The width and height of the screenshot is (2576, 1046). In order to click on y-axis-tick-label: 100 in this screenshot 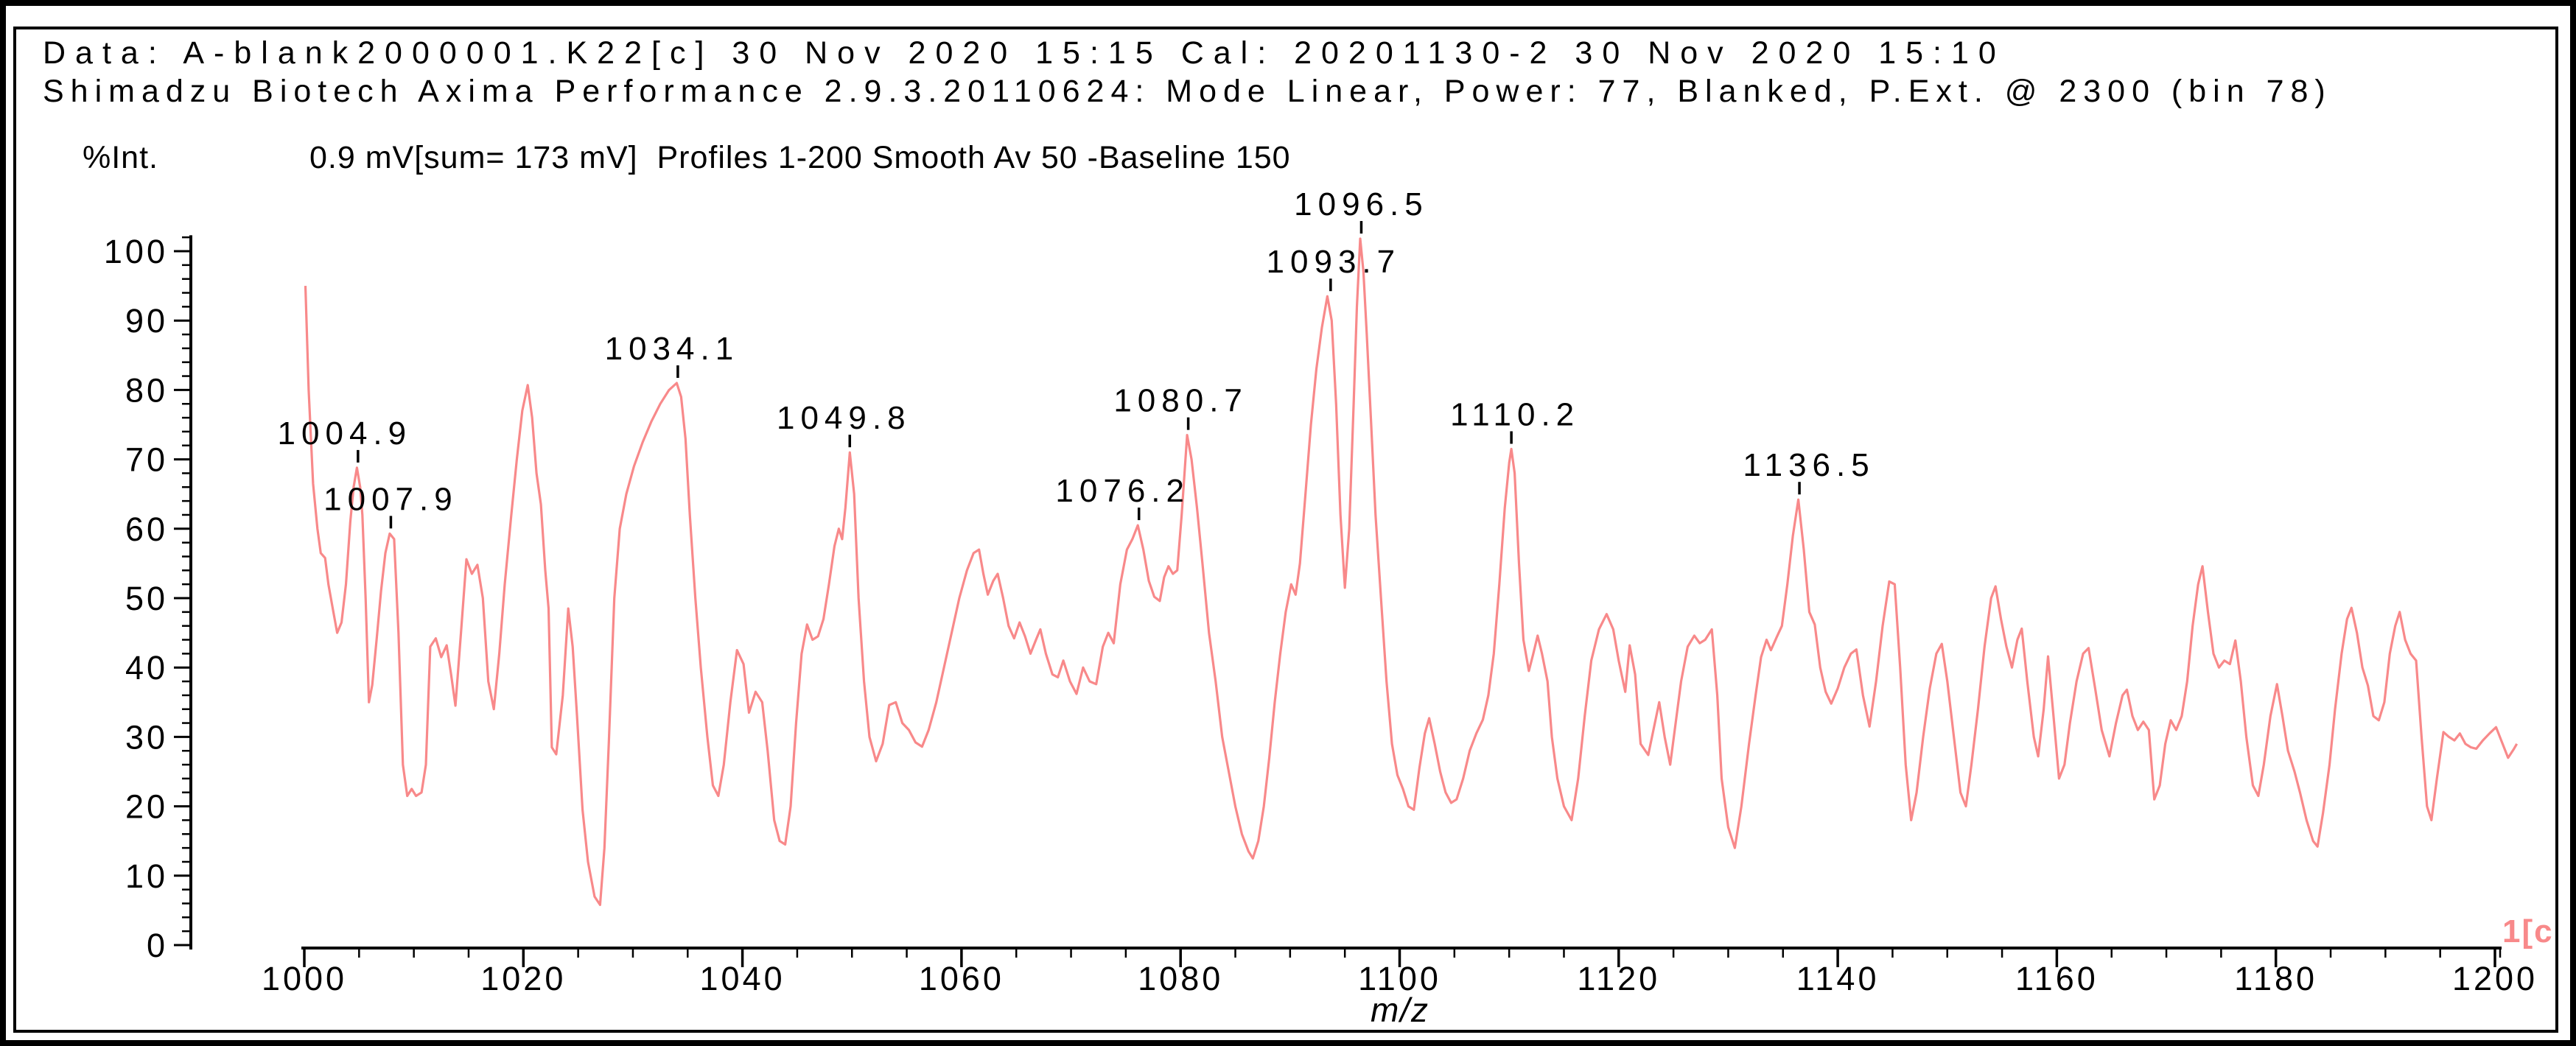, I will do `click(136, 251)`.